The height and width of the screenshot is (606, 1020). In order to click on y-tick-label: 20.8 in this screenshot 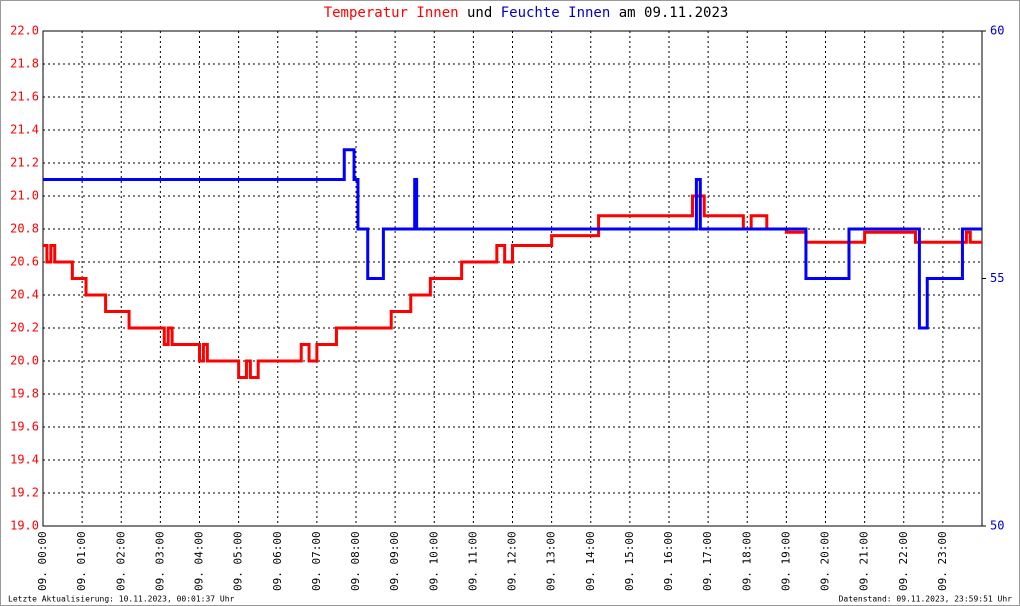, I will do `click(24, 229)`.